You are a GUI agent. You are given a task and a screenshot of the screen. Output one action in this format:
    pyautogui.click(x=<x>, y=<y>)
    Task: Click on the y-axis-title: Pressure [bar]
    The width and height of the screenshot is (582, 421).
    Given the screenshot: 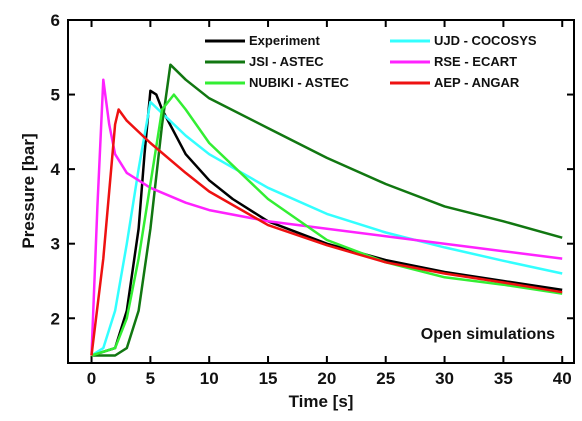 What is the action you would take?
    pyautogui.click(x=28, y=190)
    